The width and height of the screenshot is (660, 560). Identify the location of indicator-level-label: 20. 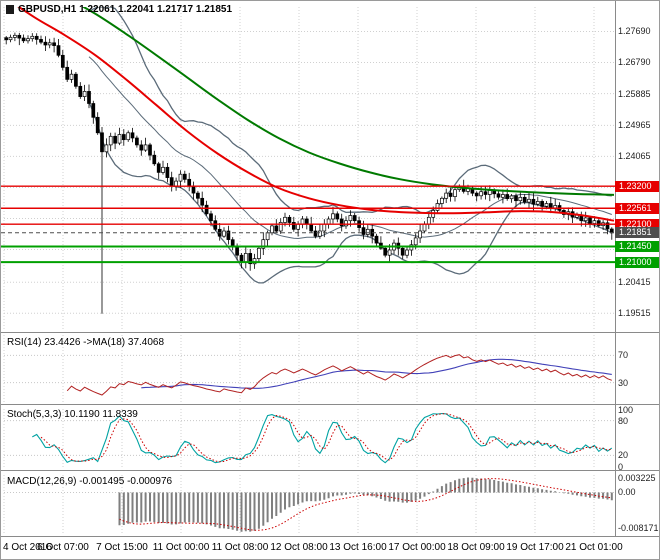
(623, 455).